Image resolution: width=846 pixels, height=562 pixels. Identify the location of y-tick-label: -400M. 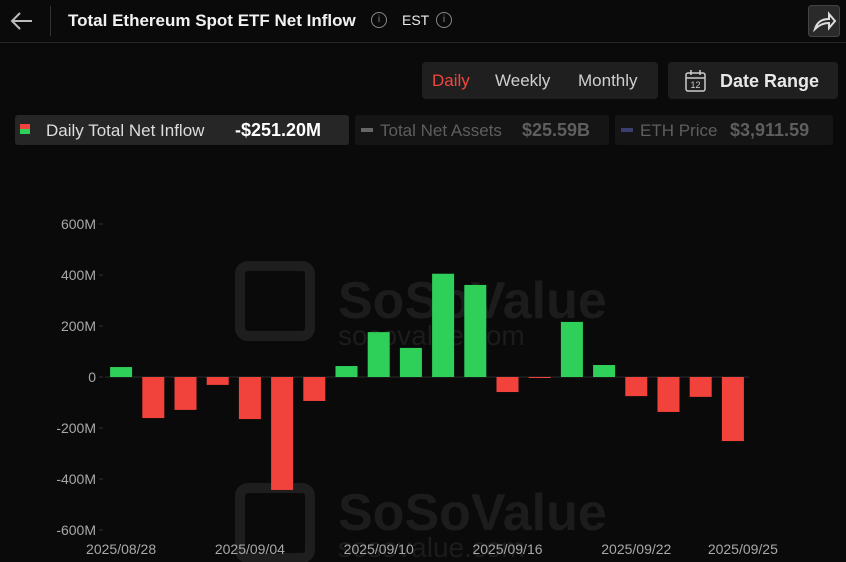
(76, 479).